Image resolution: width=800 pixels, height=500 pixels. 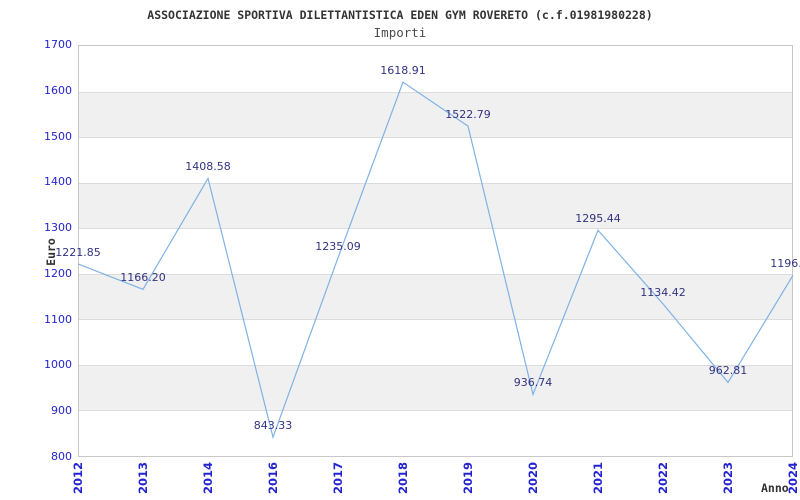 I want to click on x-tick-label: 2021, so click(x=598, y=478).